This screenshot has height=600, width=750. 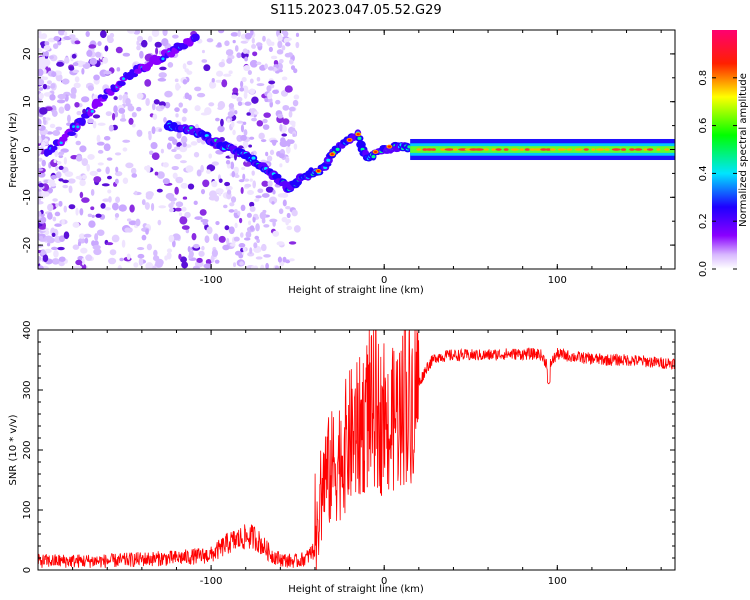 What do you see at coordinates (27, 570) in the screenshot?
I see `y-tick-label: 0` at bounding box center [27, 570].